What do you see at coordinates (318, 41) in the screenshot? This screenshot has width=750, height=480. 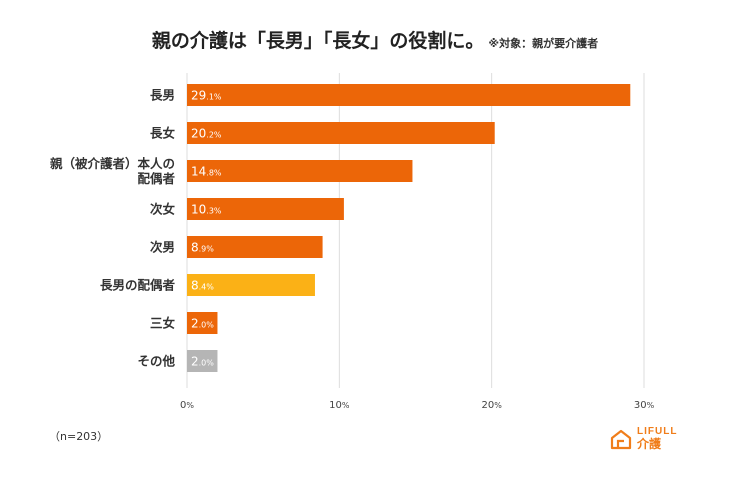 I see `title-main: 親の介護は「長男」「長女」の役割に。` at bounding box center [318, 41].